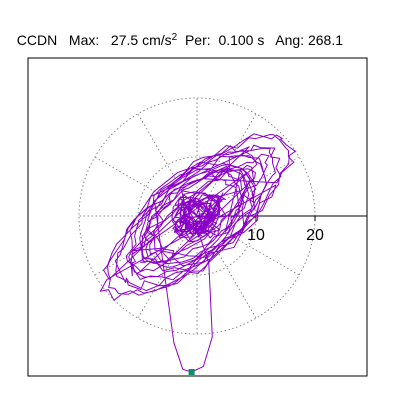 The image size is (400, 400). What do you see at coordinates (241, 40) in the screenshot?
I see `period-value: 0.100 s` at bounding box center [241, 40].